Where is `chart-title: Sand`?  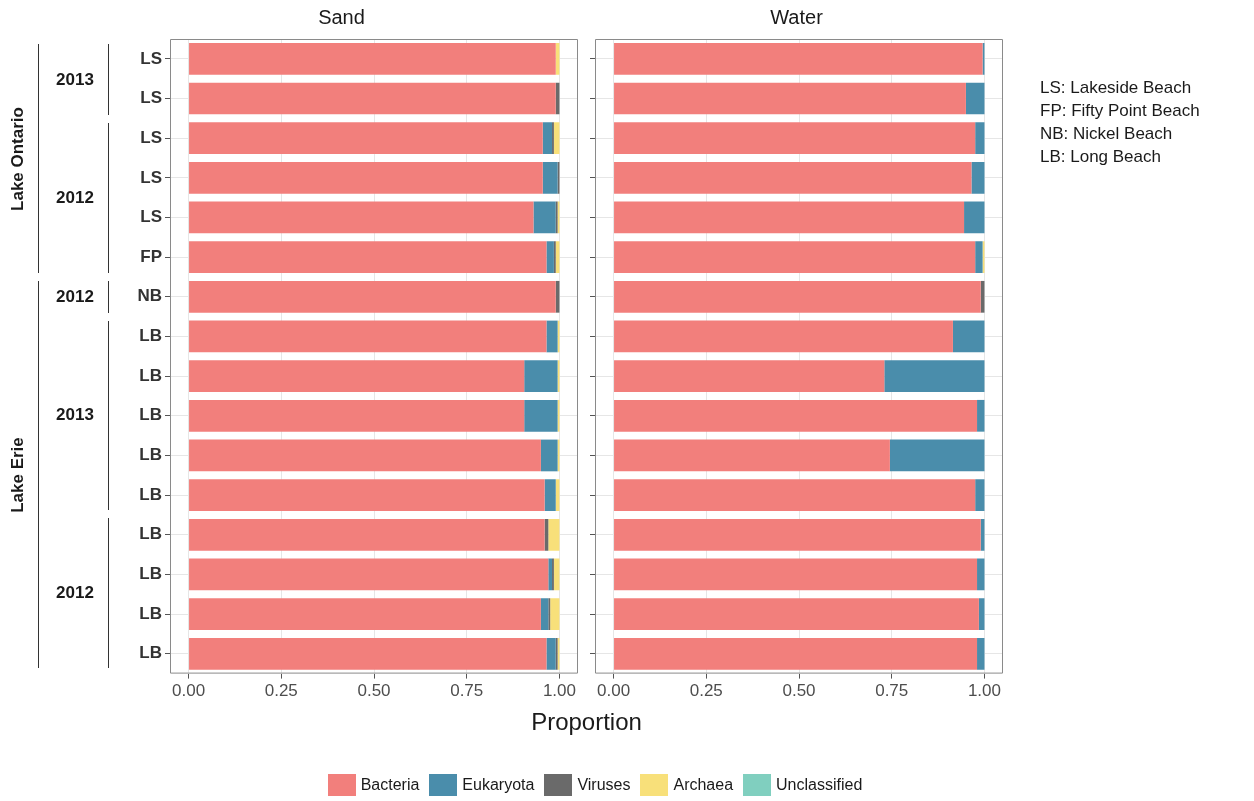
chart-title: Sand is located at coordinates (341, 16).